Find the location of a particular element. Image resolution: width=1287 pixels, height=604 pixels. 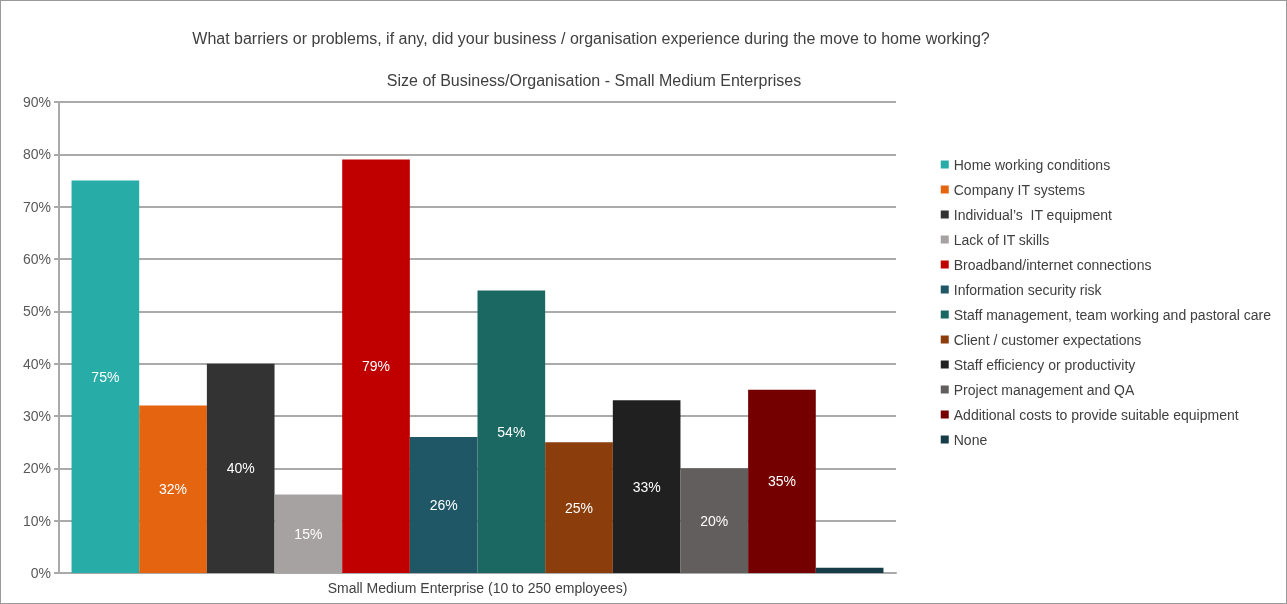

data-label: 75% is located at coordinates (105, 376).